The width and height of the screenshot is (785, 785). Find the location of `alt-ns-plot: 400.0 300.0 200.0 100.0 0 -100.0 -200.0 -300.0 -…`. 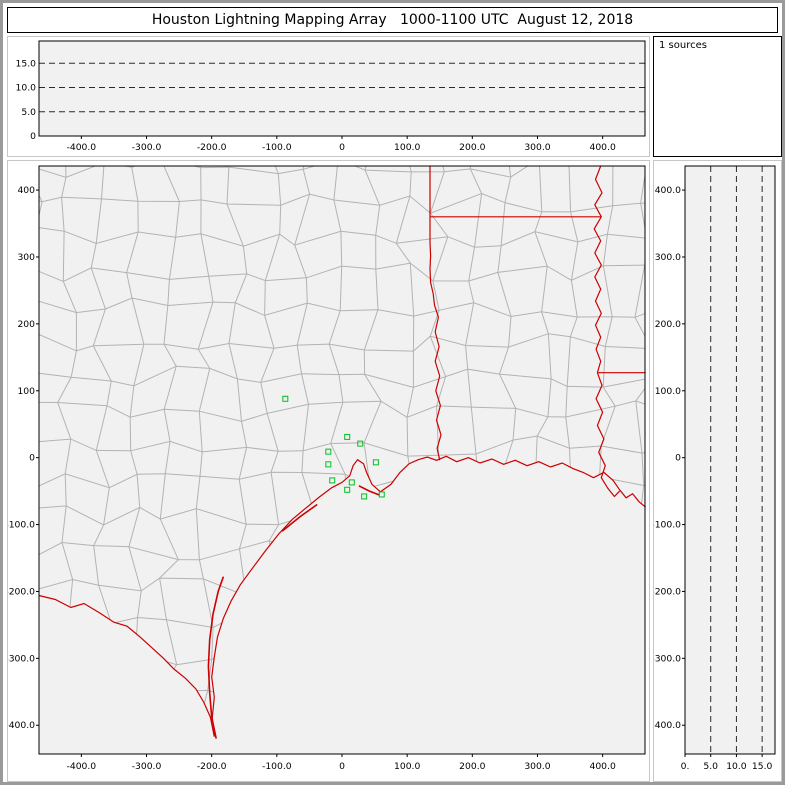

alt-ns-plot: 400.0 300.0 200.0 100.0 0 -100.0 -200.0 -300.0 -… is located at coordinates (715, 468).